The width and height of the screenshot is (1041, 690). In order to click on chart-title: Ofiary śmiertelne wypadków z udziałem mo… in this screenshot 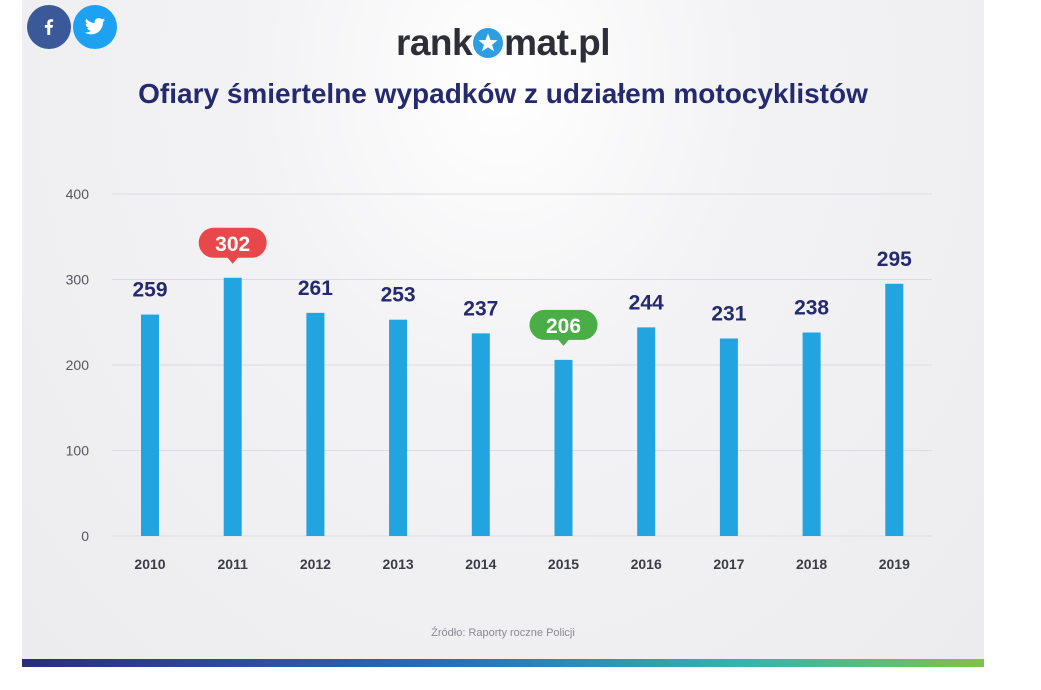, I will do `click(503, 93)`.